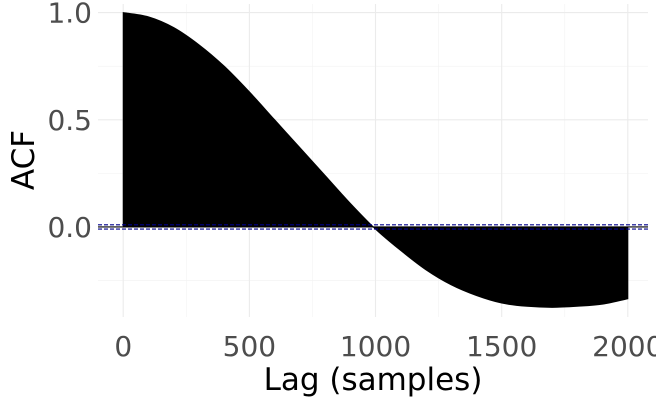 This screenshot has width=656, height=405. Describe the element at coordinates (375, 346) in the screenshot. I see `x-tick-label: 1000` at that location.